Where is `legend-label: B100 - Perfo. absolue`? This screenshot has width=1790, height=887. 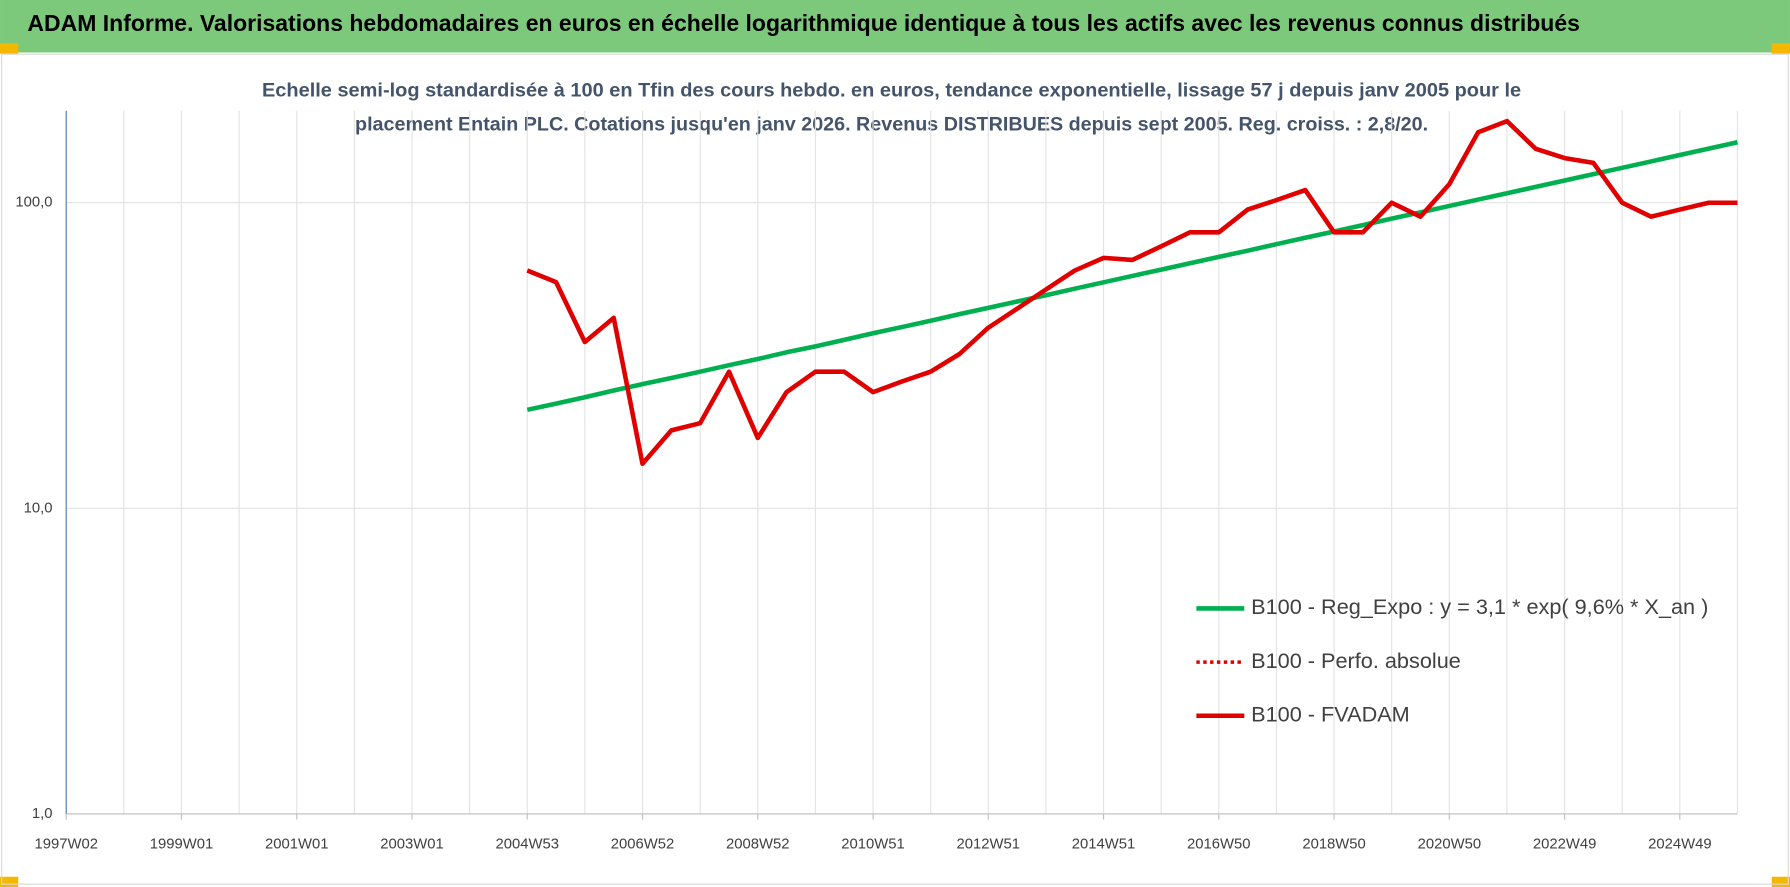
legend-label: B100 - Perfo. absolue is located at coordinates (1356, 660).